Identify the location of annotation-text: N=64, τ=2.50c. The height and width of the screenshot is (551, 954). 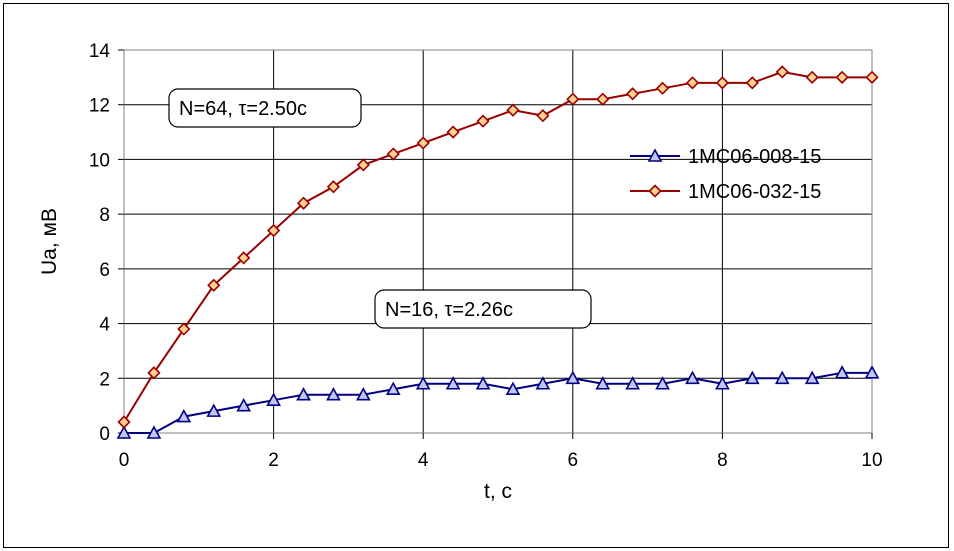
(243, 109).